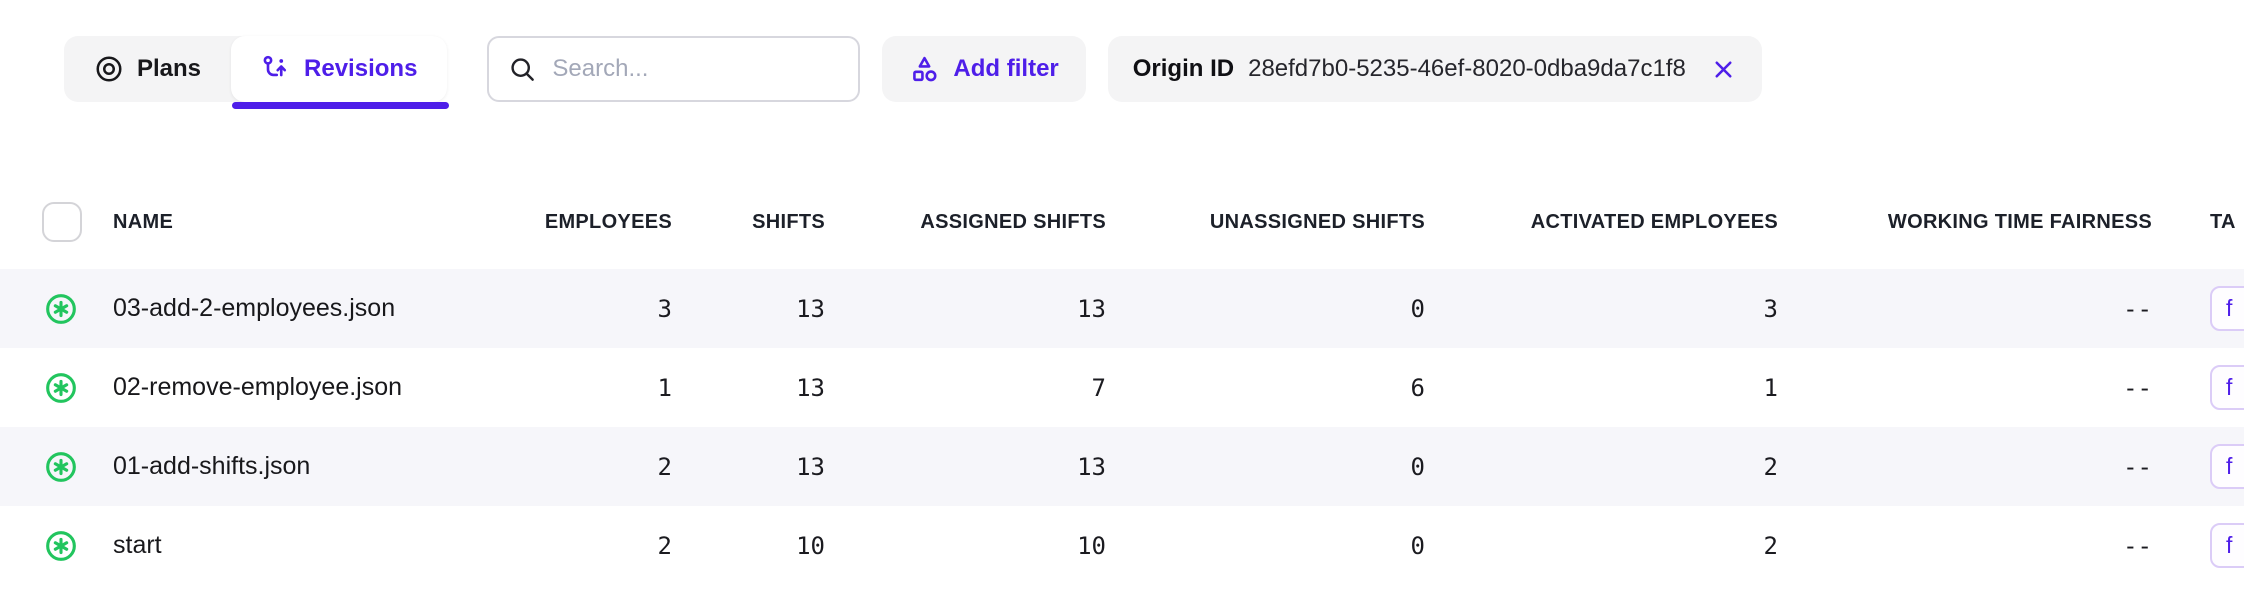 The height and width of the screenshot is (614, 2244). What do you see at coordinates (2223, 221) in the screenshot?
I see `col-header-tags: TA` at bounding box center [2223, 221].